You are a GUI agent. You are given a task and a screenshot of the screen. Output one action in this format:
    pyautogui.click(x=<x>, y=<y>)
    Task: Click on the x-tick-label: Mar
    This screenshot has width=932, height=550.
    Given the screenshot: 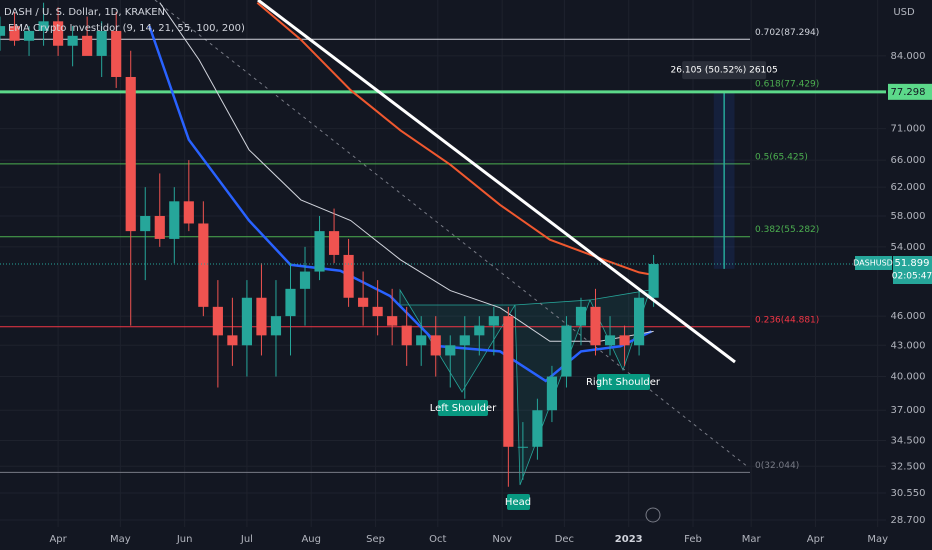 What is the action you would take?
    pyautogui.click(x=752, y=539)
    